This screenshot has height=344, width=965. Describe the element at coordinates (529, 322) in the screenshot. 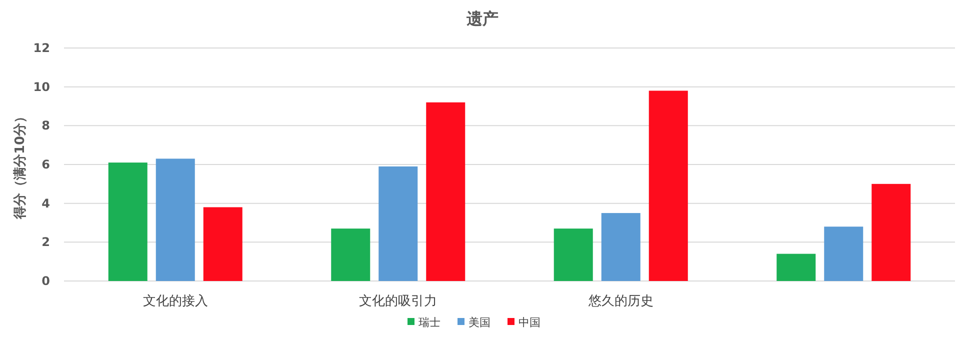

I see `legend-label: 中国` at that location.